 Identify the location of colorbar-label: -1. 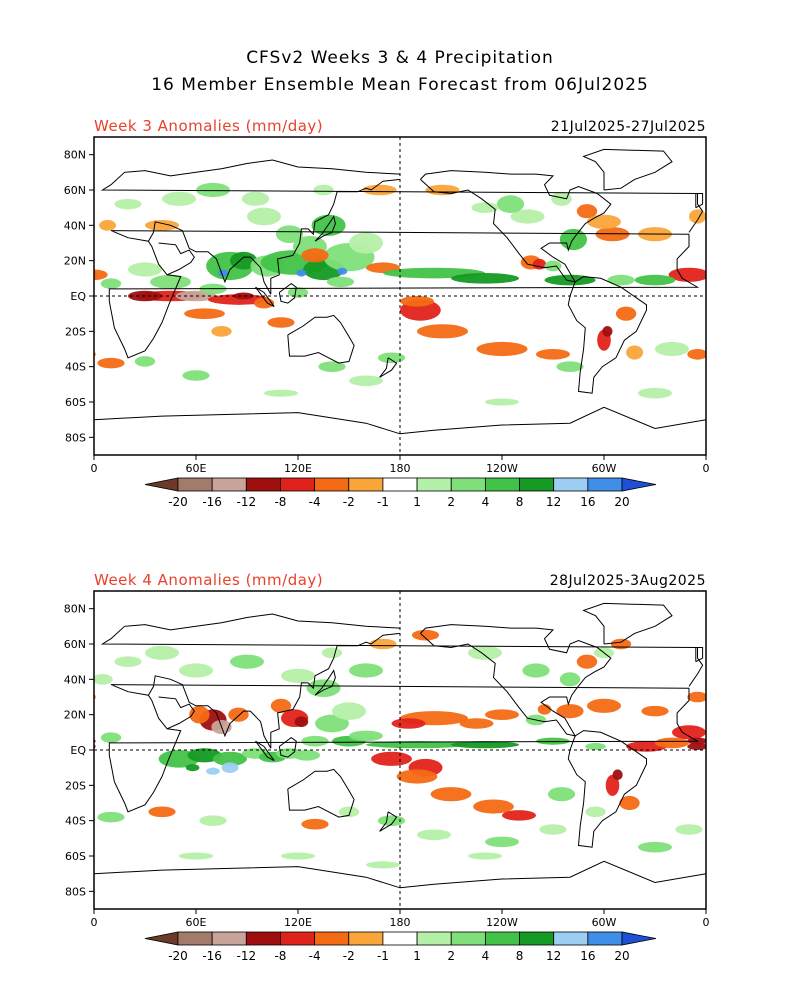
(383, 502).